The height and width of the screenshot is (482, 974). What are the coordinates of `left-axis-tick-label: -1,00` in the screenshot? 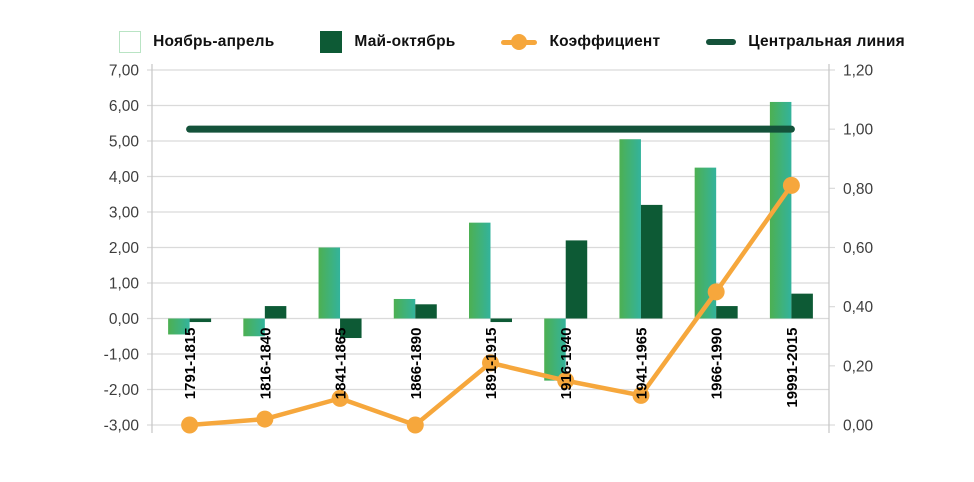 It's located at (122, 355).